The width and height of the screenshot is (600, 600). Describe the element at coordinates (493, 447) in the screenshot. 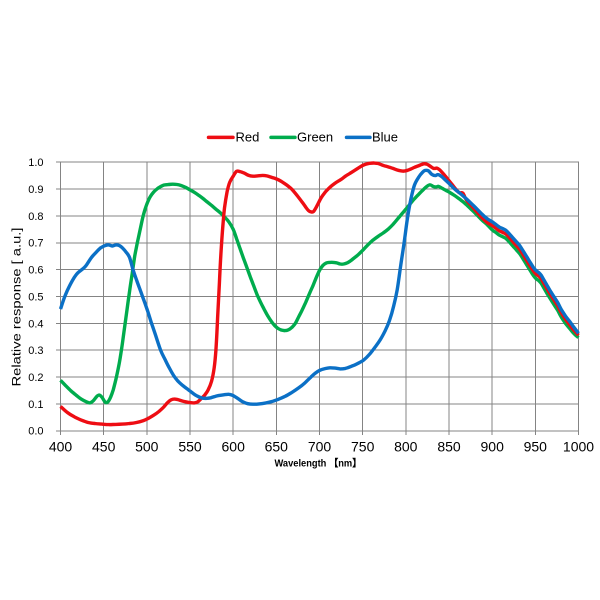

I see `svg-text: 900` at that location.